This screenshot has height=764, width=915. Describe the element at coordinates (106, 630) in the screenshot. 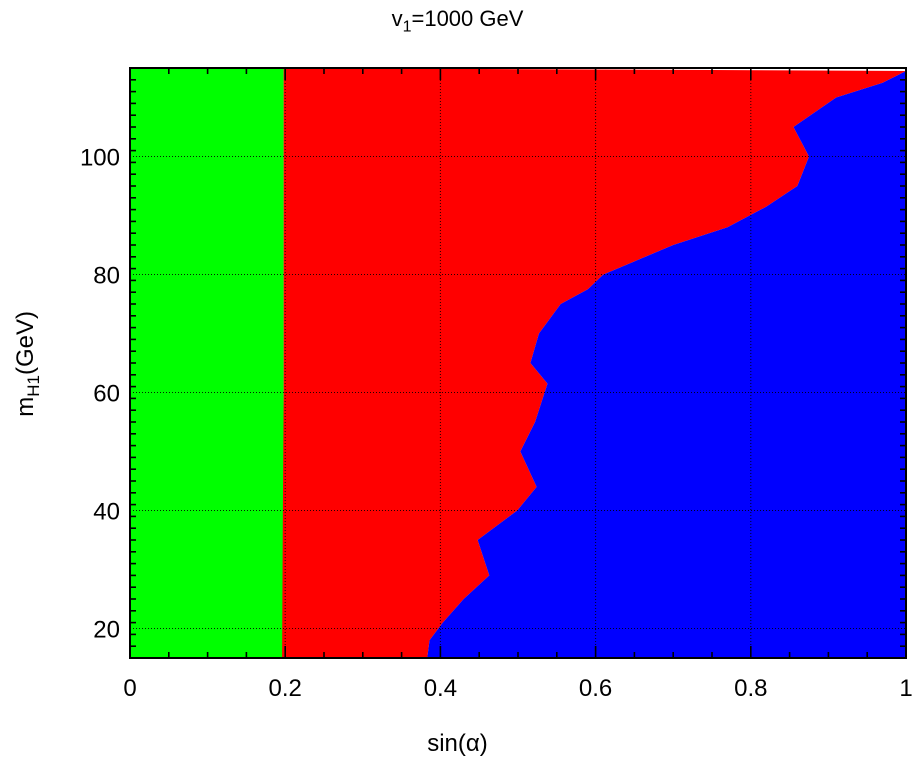

I see `y-tick-label: 20` at that location.